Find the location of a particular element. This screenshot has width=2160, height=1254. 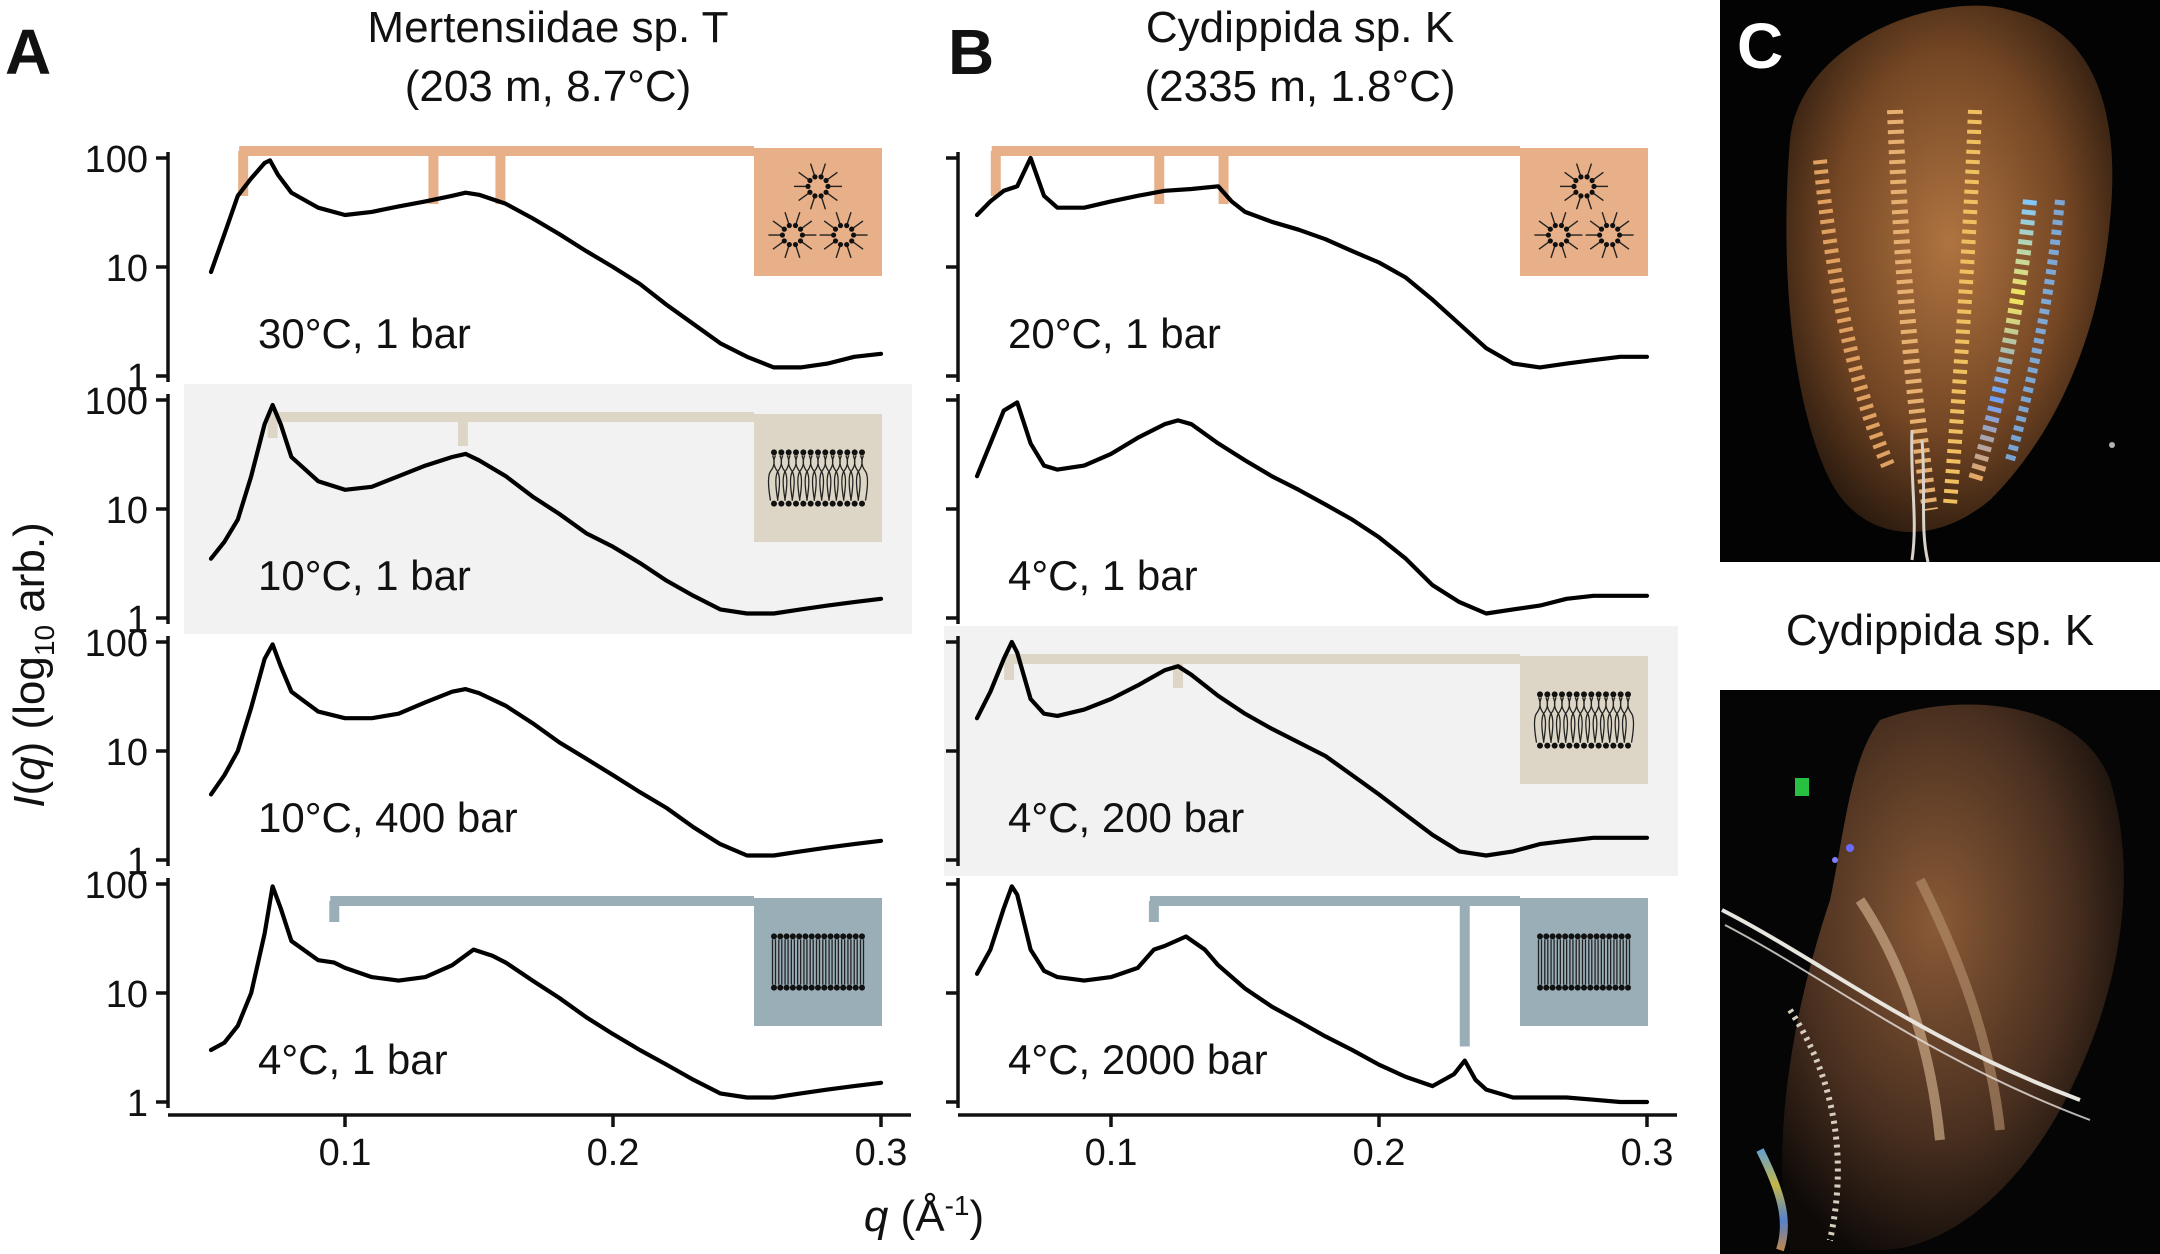

panel-letter-c: C is located at coordinates (1760, 46).